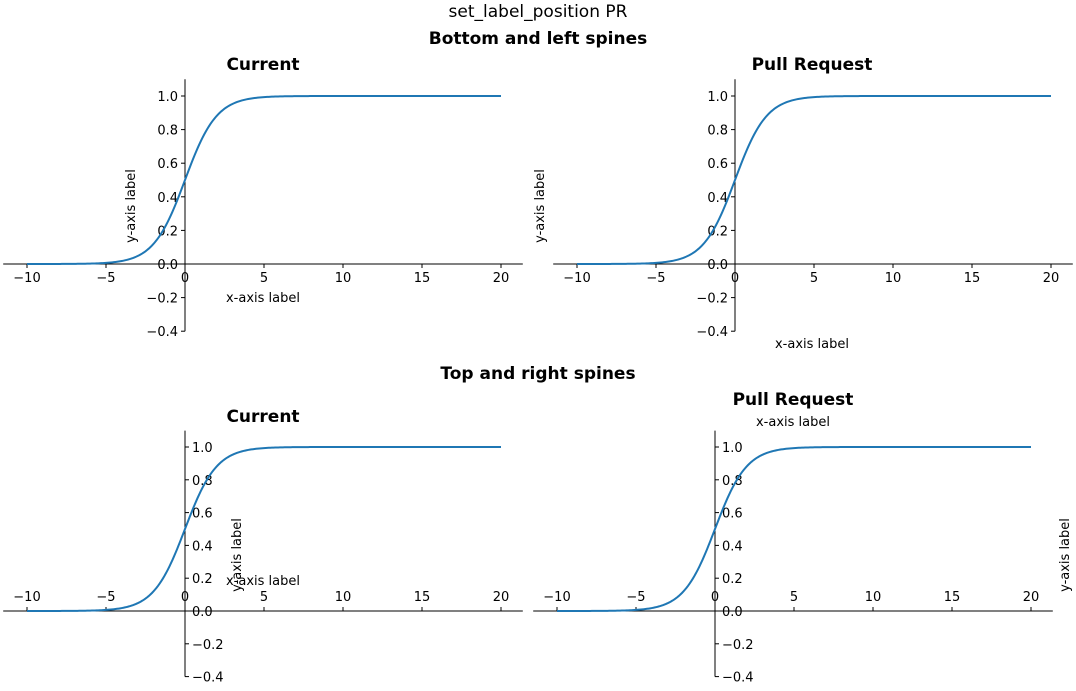 This screenshot has height=691, width=1076. What do you see at coordinates (538, 374) in the screenshot?
I see `row-title-bottom: Top and right spines` at bounding box center [538, 374].